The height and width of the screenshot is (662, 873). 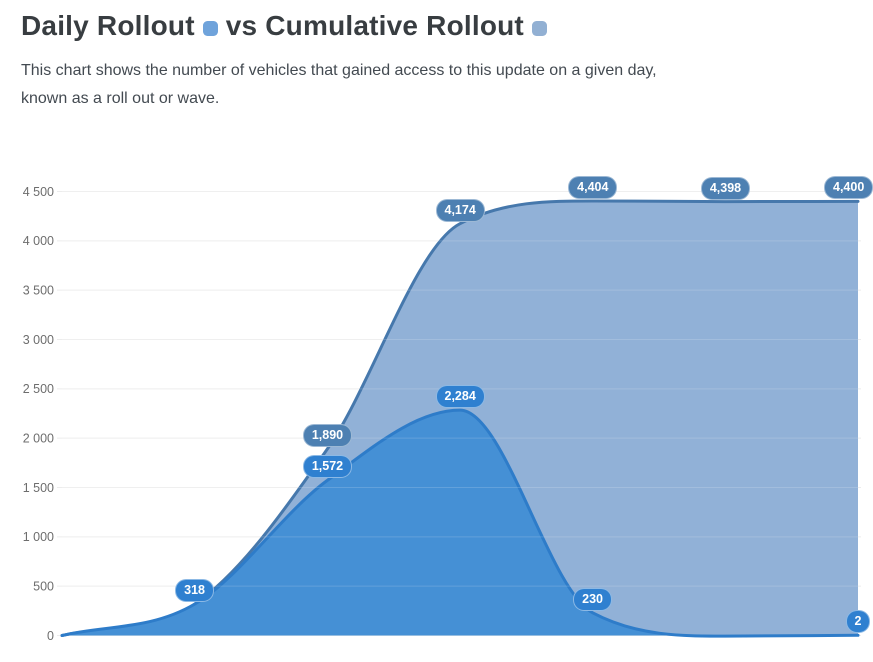 I want to click on daily-legend-swatch-icon, so click(x=210, y=28).